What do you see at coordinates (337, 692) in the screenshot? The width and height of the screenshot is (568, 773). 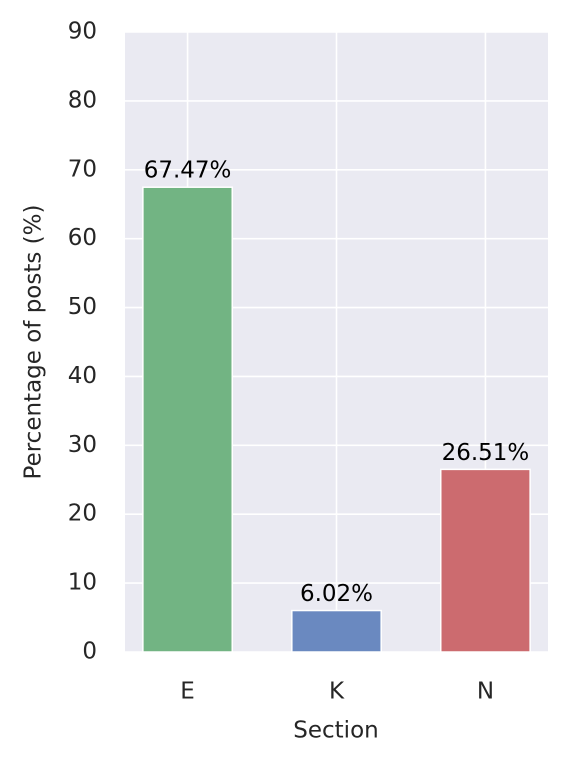 I see `x-tick-label: K` at bounding box center [337, 692].